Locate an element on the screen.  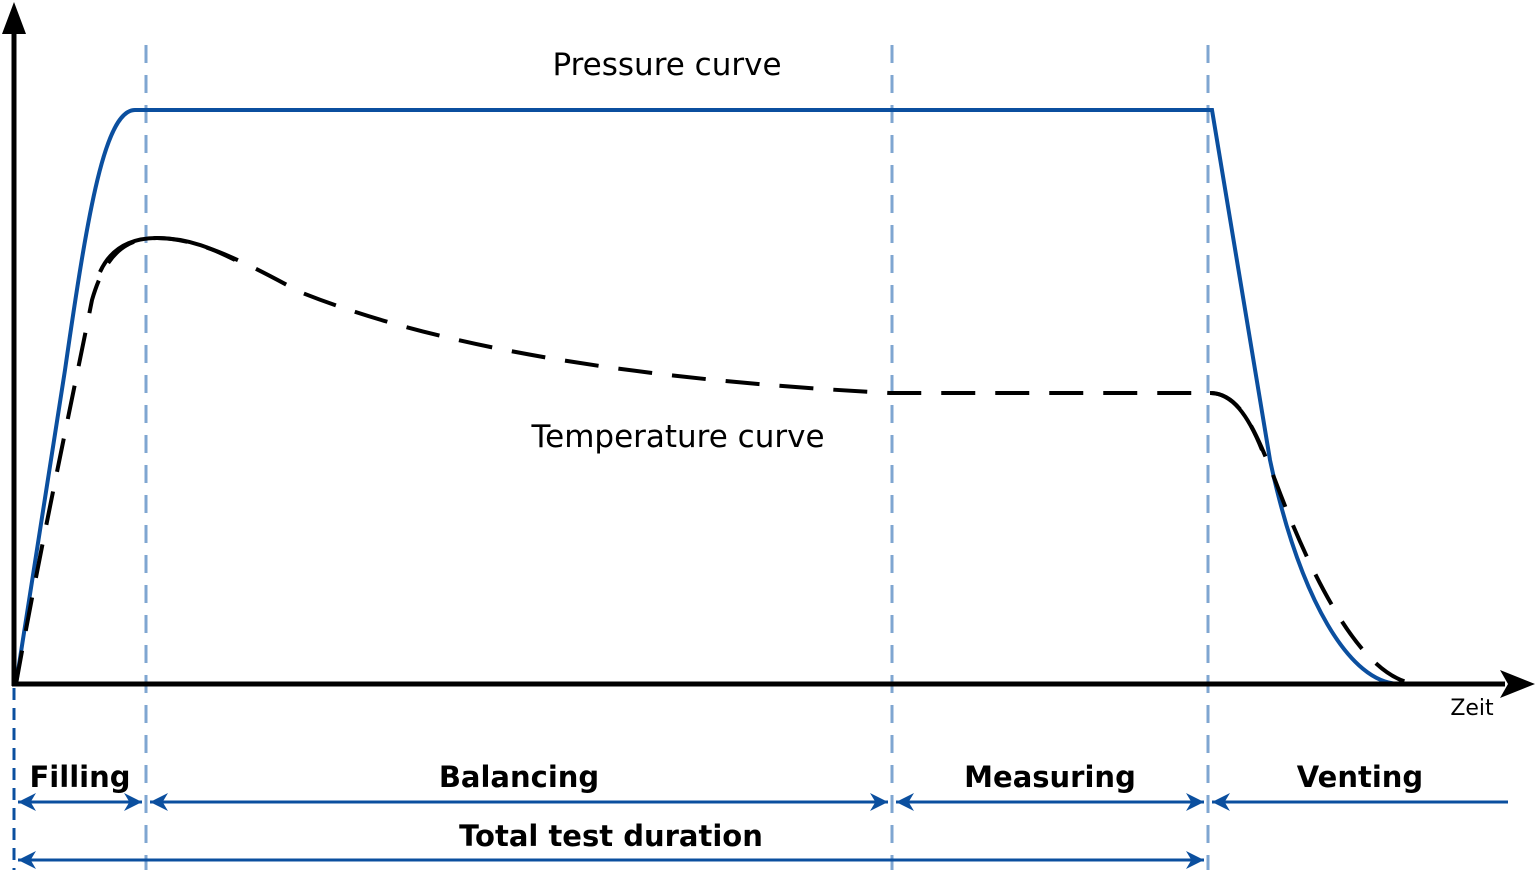
phase-label-measuring: Measuring is located at coordinates (1050, 777).